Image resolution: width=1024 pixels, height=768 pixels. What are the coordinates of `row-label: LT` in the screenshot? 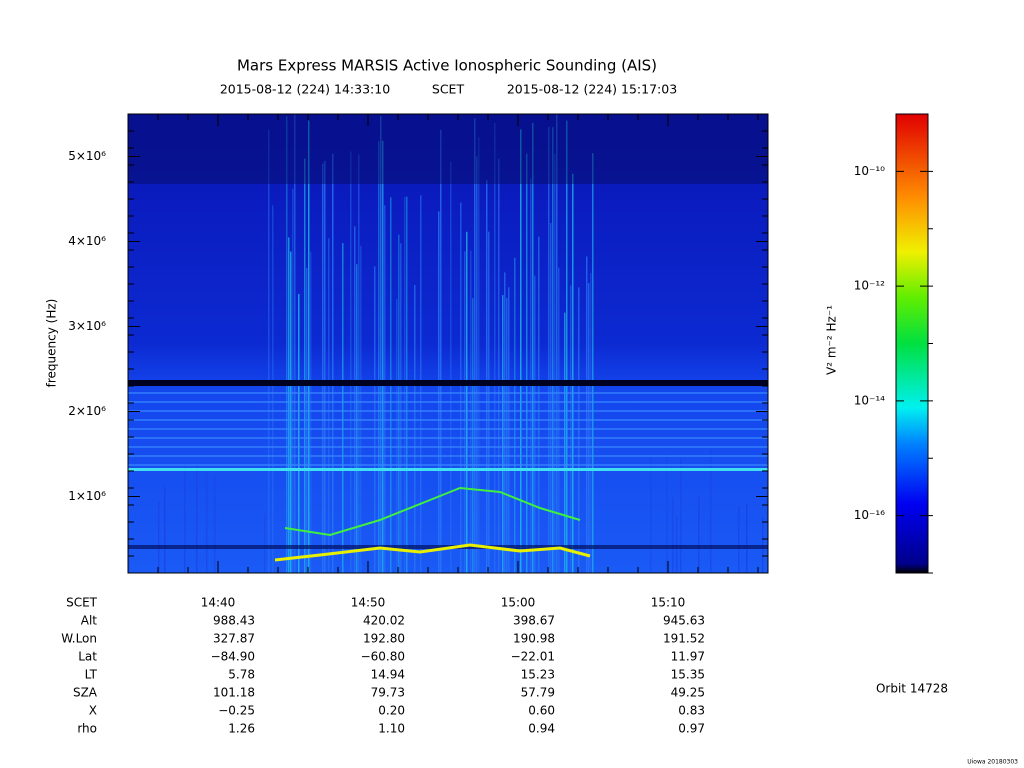 It's located at (91, 675).